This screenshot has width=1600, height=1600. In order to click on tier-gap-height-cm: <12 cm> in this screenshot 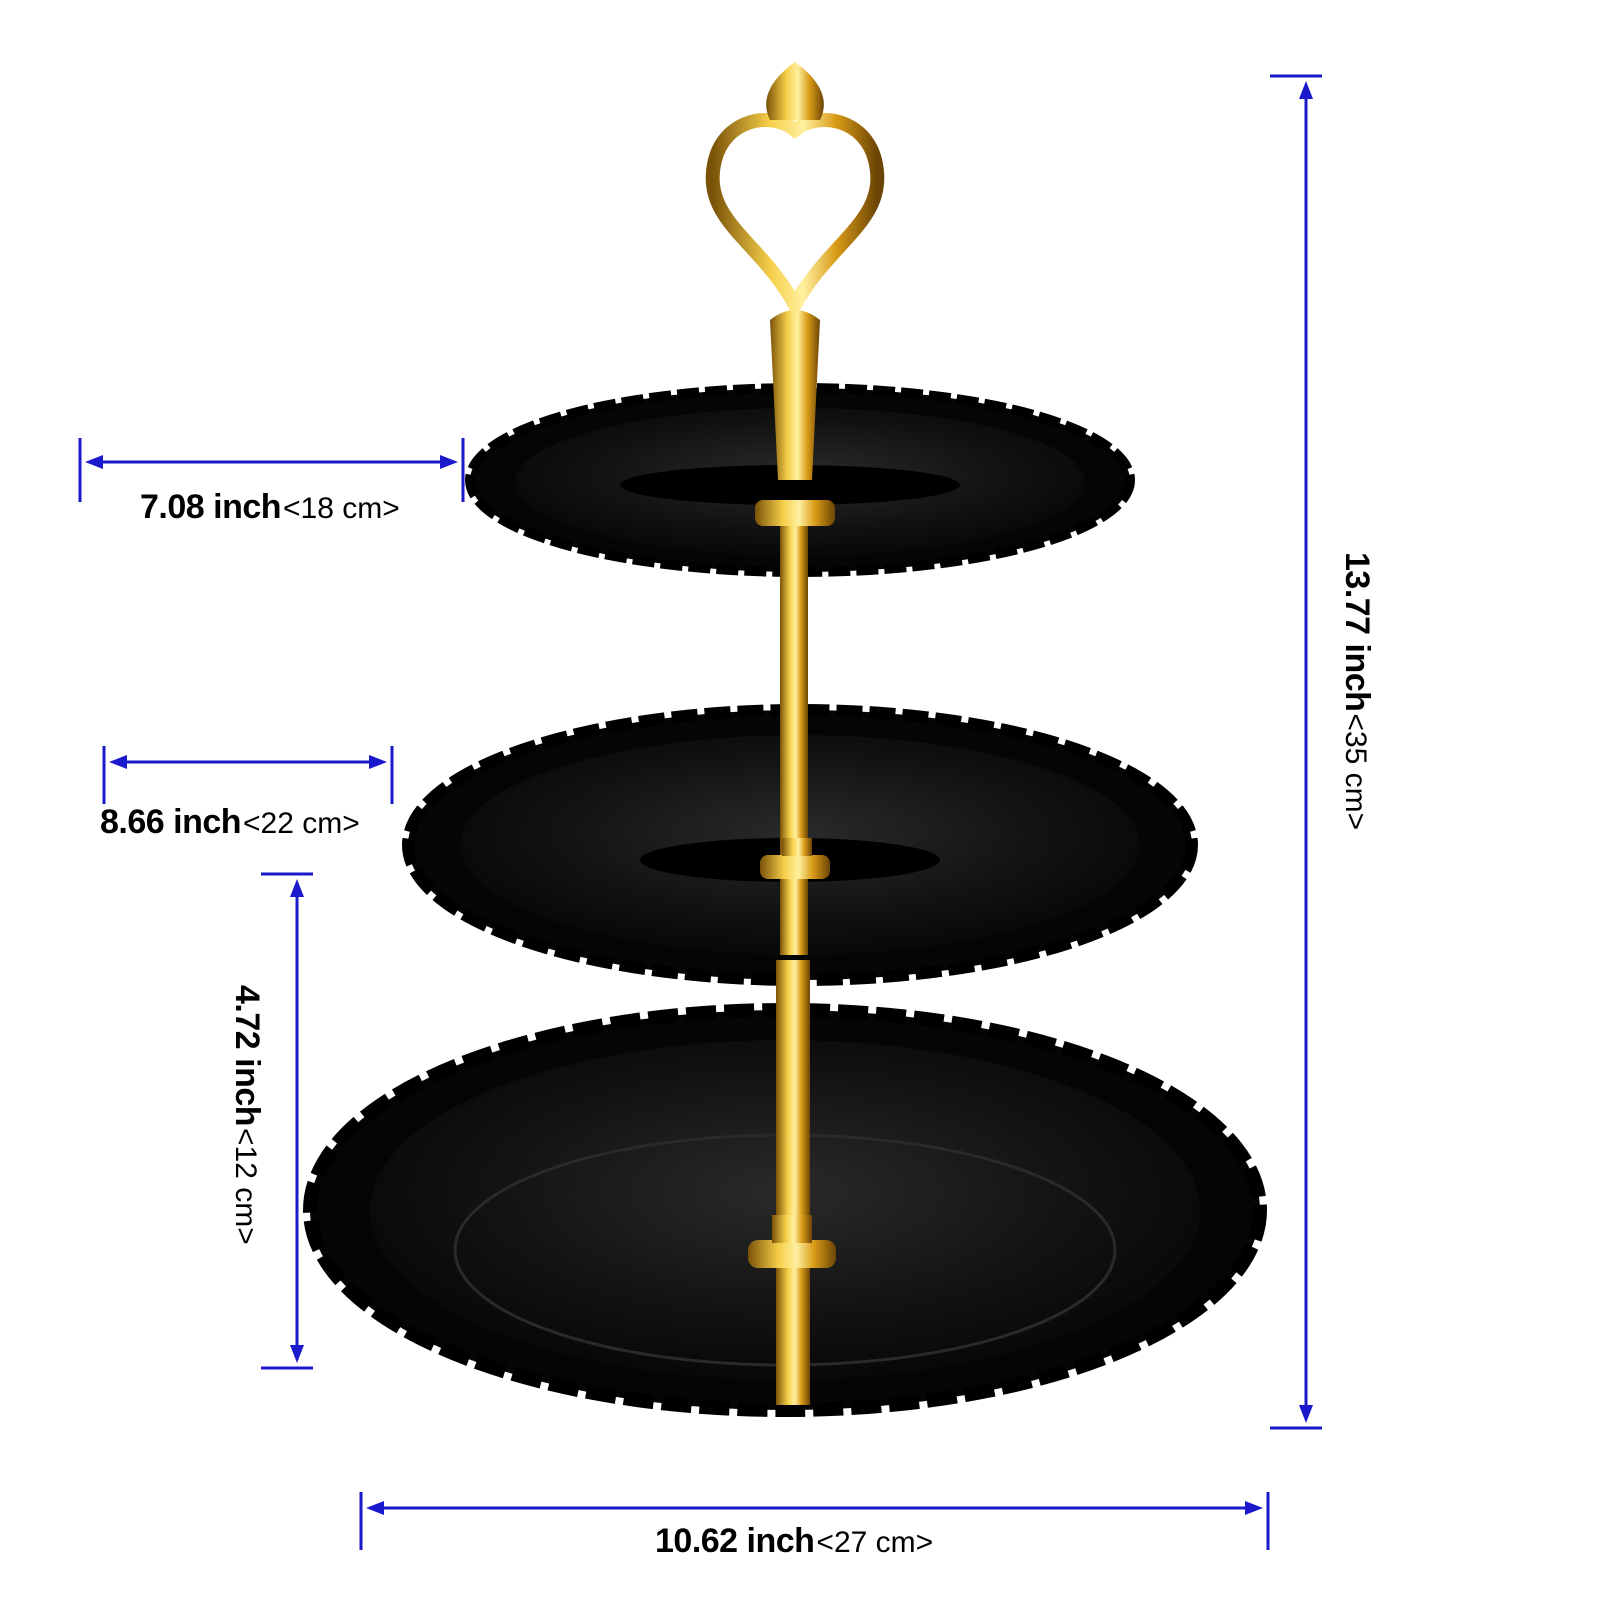, I will do `click(245, 1186)`.